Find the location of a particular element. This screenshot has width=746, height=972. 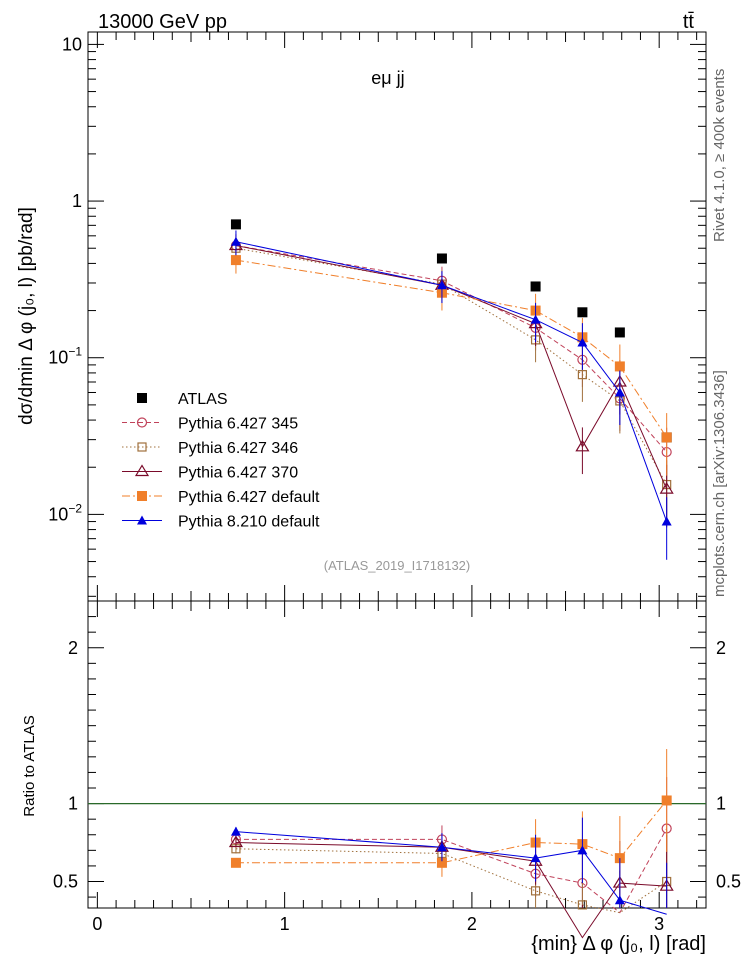

main-y-tick-label: 10⁻² is located at coordinates (65, 512).